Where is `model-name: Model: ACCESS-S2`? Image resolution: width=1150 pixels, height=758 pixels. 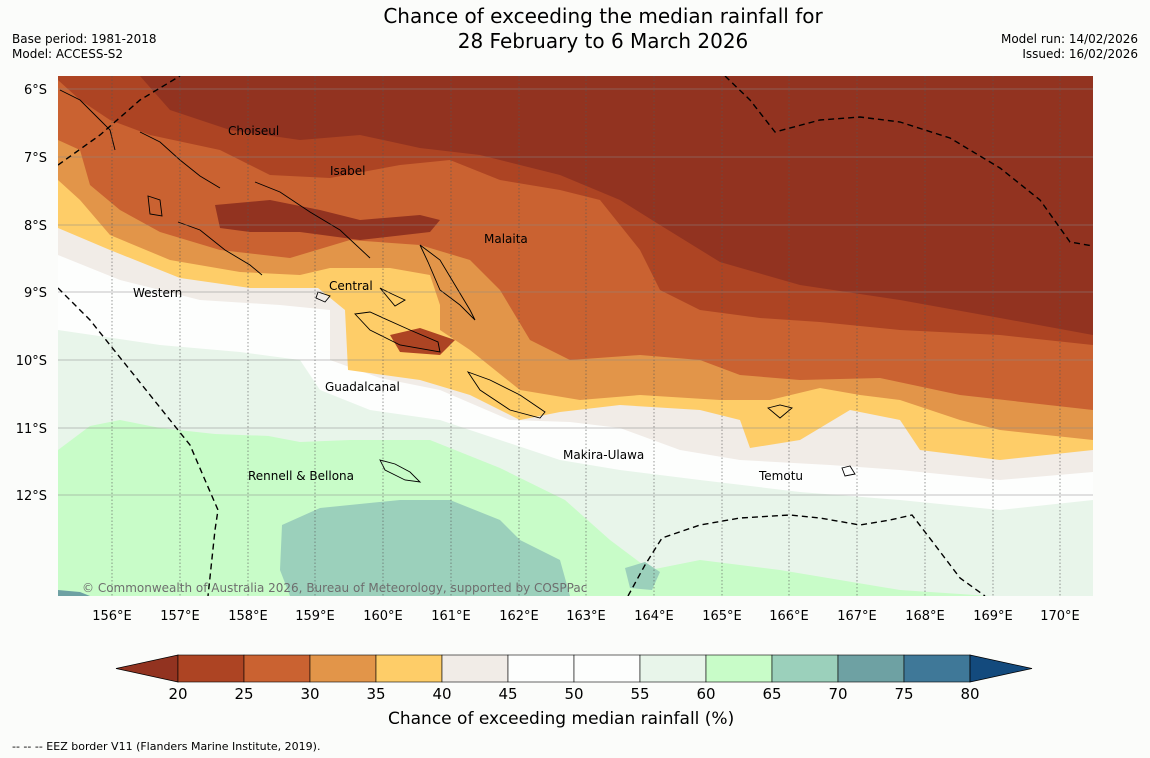
model-name: Model: ACCESS-S2 is located at coordinates (68, 54).